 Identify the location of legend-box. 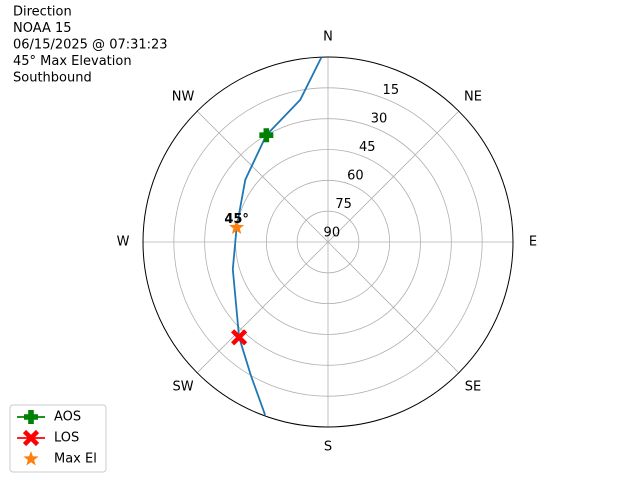
(58, 438).